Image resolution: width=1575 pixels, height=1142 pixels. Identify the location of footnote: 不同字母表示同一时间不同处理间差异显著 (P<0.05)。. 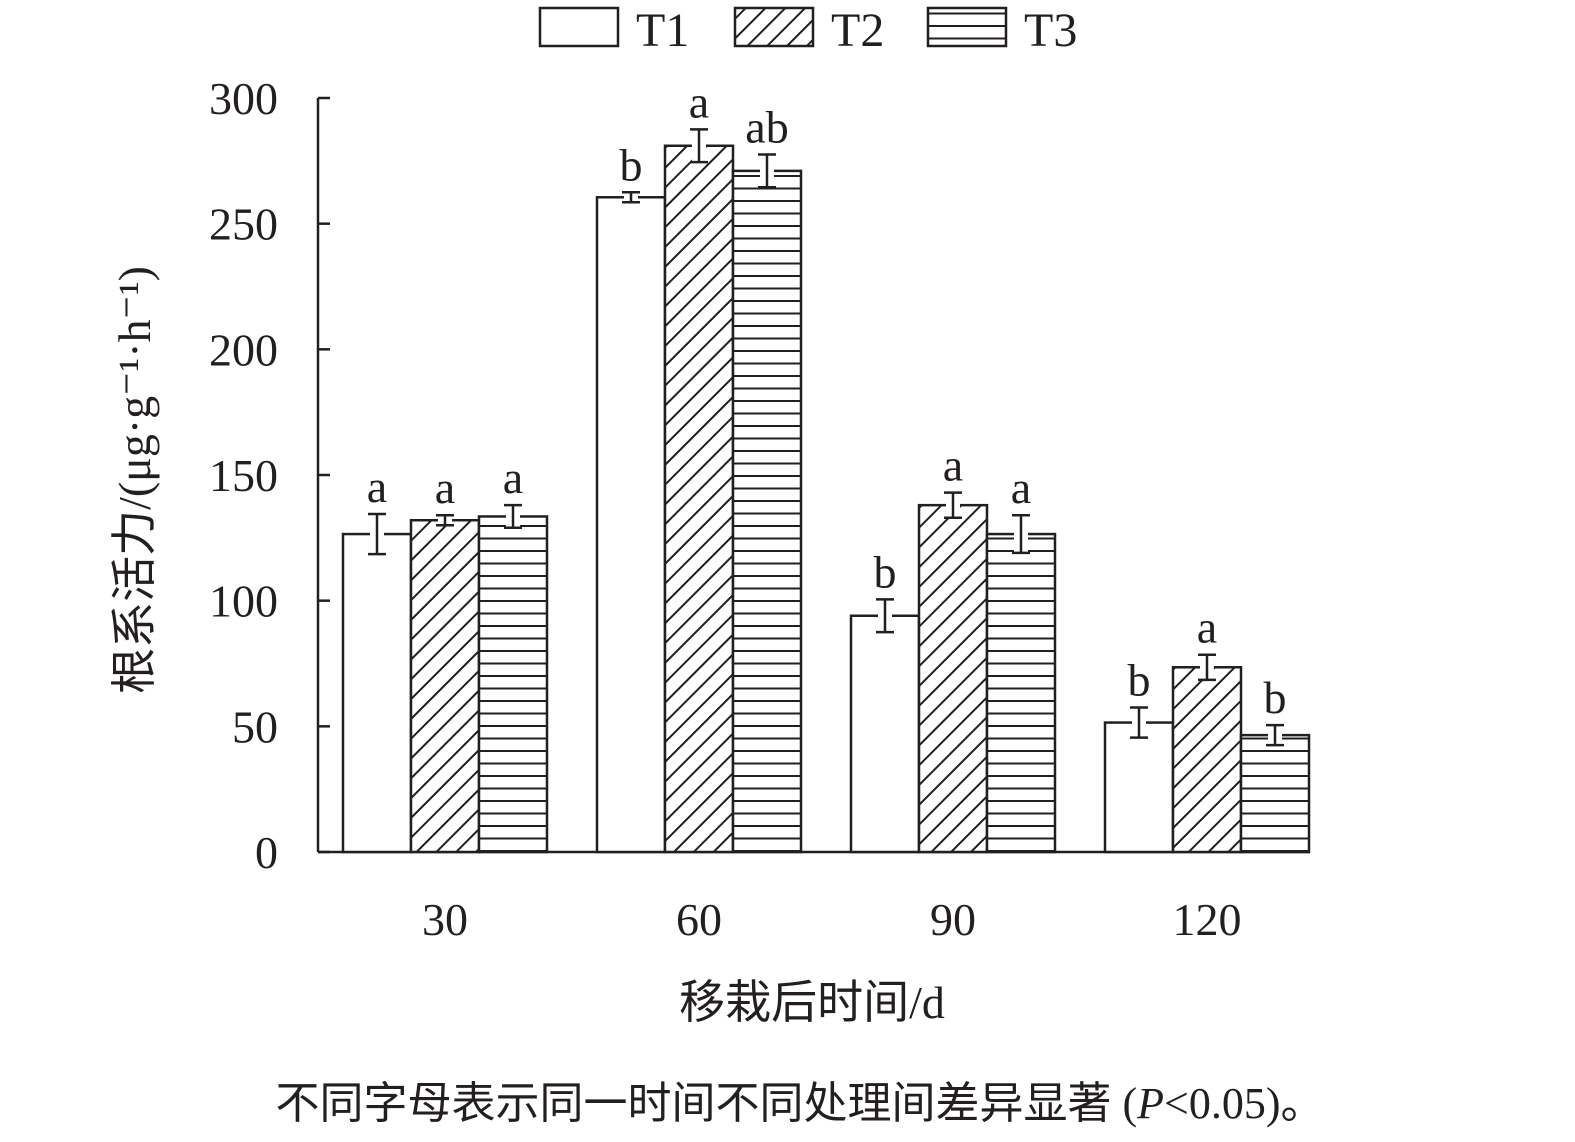
(799, 1103).